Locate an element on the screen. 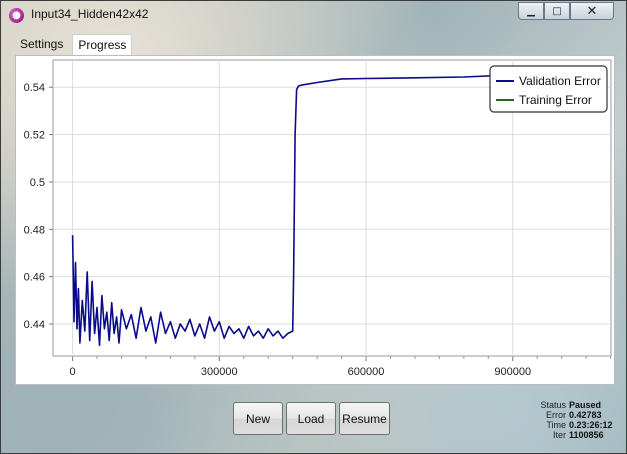 This screenshot has height=454, width=627. y-tick-label: 0.44 is located at coordinates (34, 325).